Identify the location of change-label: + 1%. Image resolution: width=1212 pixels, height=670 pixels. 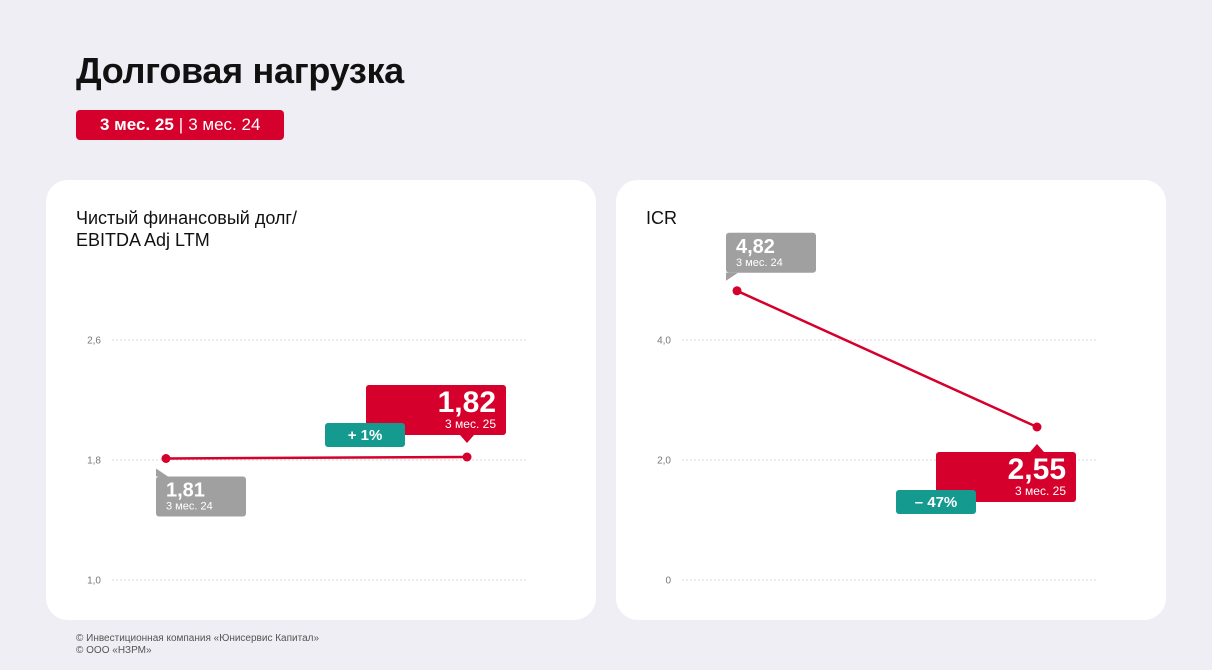
(365, 435).